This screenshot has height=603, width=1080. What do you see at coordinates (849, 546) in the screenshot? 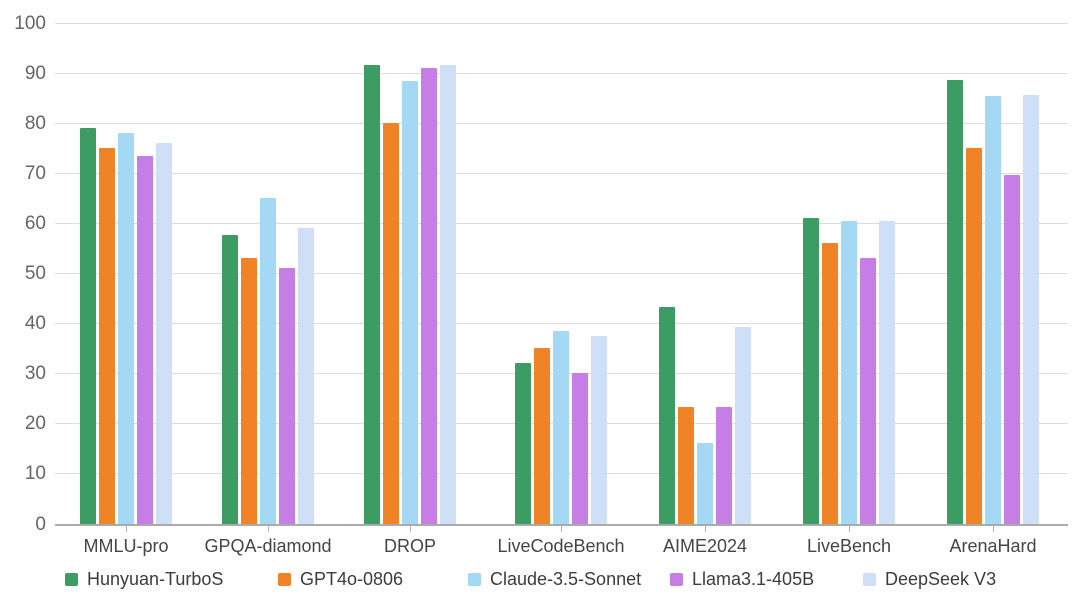
I see `x-axis-label-LiveBench: LiveBench` at bounding box center [849, 546].